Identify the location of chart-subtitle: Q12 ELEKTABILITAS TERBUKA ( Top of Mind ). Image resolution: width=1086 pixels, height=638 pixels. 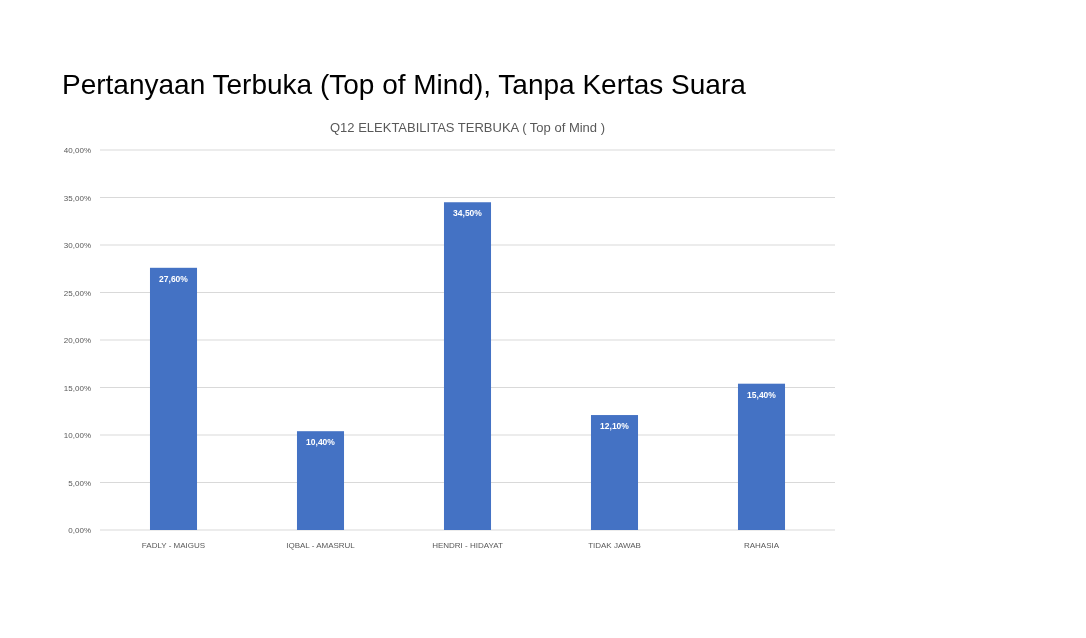
(467, 127).